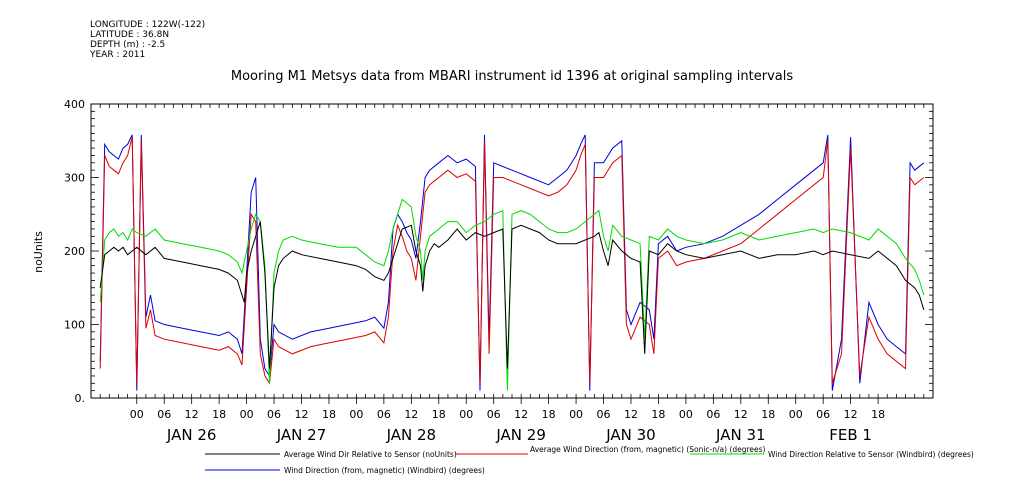  What do you see at coordinates (118, 55) in the screenshot?
I see `year-text: YEAR : 2011` at bounding box center [118, 55].